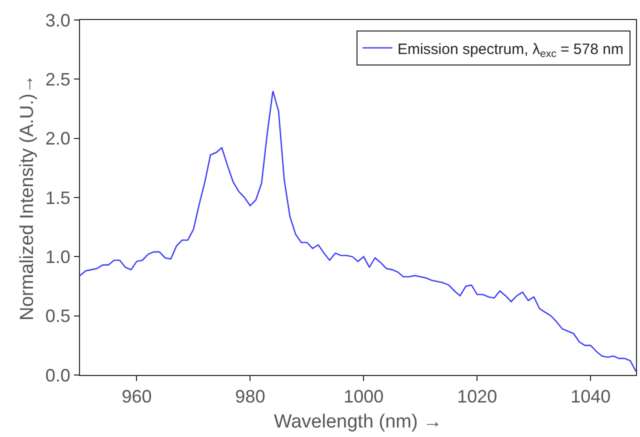 The image size is (640, 437). What do you see at coordinates (57, 256) in the screenshot?
I see `y-tick-label: 1.0` at bounding box center [57, 256].